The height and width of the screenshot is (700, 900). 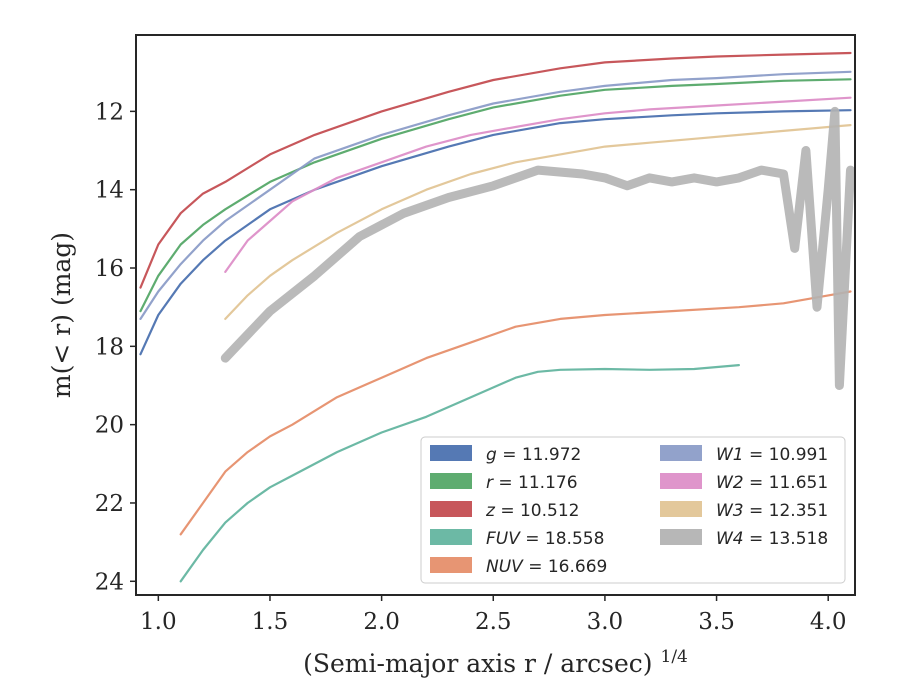 I want to click on legend-swatch-r, so click(x=451, y=481).